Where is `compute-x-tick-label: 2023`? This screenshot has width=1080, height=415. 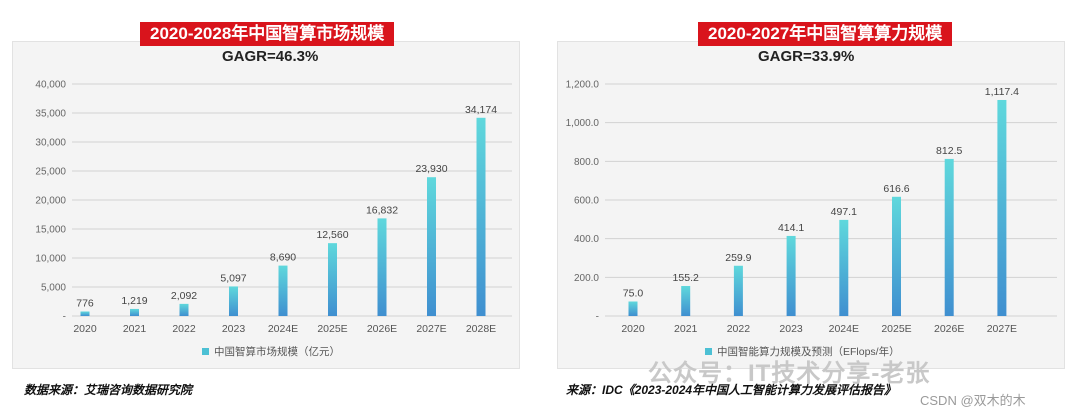
compute-x-tick-label: 2023 is located at coordinates (791, 329).